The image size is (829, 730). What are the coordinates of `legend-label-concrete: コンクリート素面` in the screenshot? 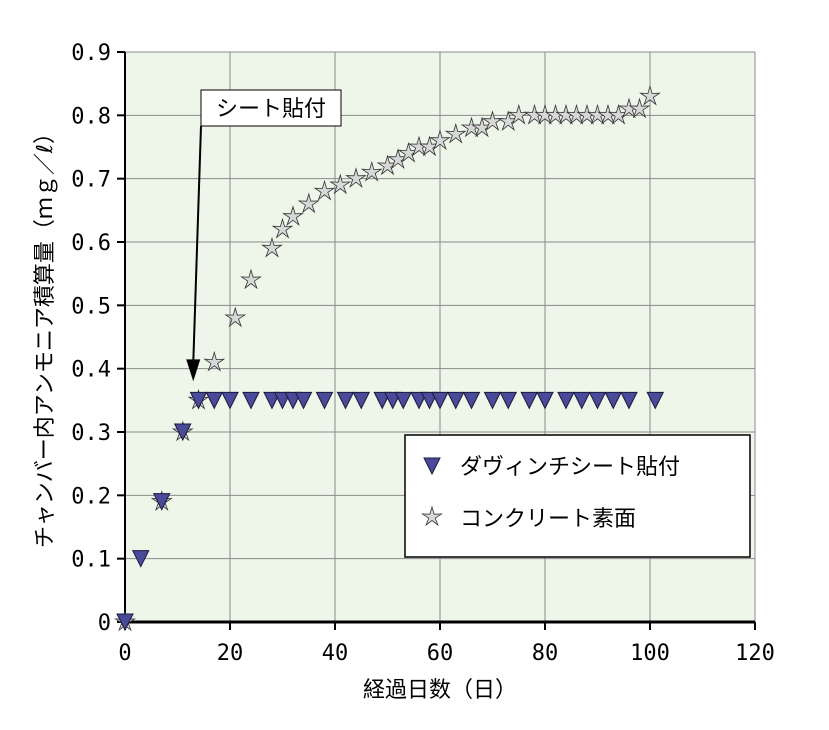 It's located at (548, 519).